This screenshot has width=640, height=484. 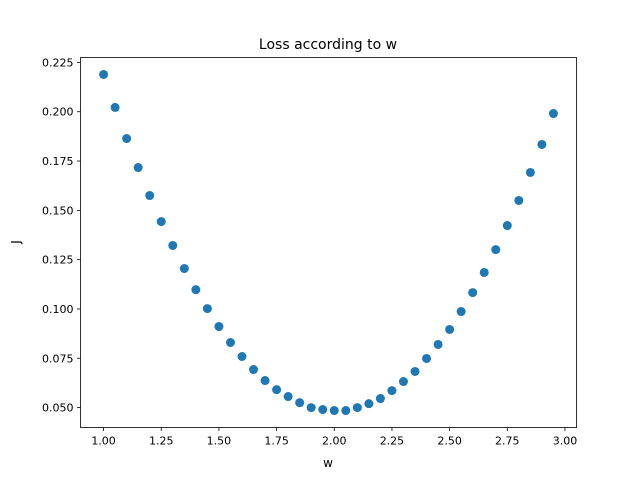 What do you see at coordinates (58, 309) in the screenshot?
I see `y-tick-label: 0.100` at bounding box center [58, 309].